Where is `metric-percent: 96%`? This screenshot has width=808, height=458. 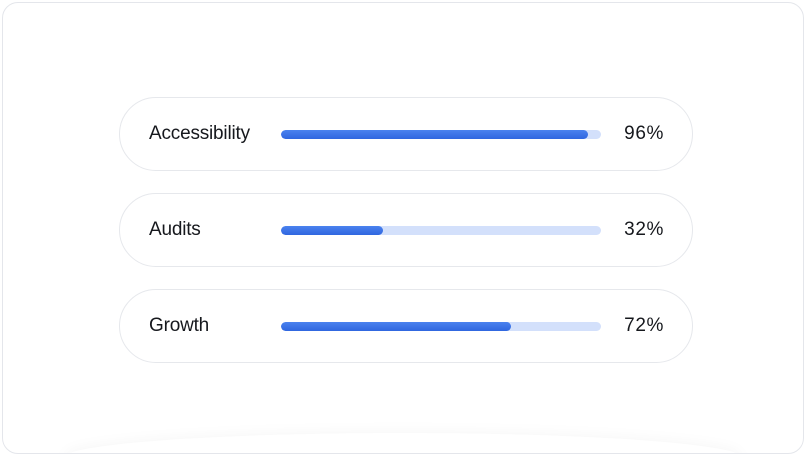 metric-percent: 96% is located at coordinates (644, 133).